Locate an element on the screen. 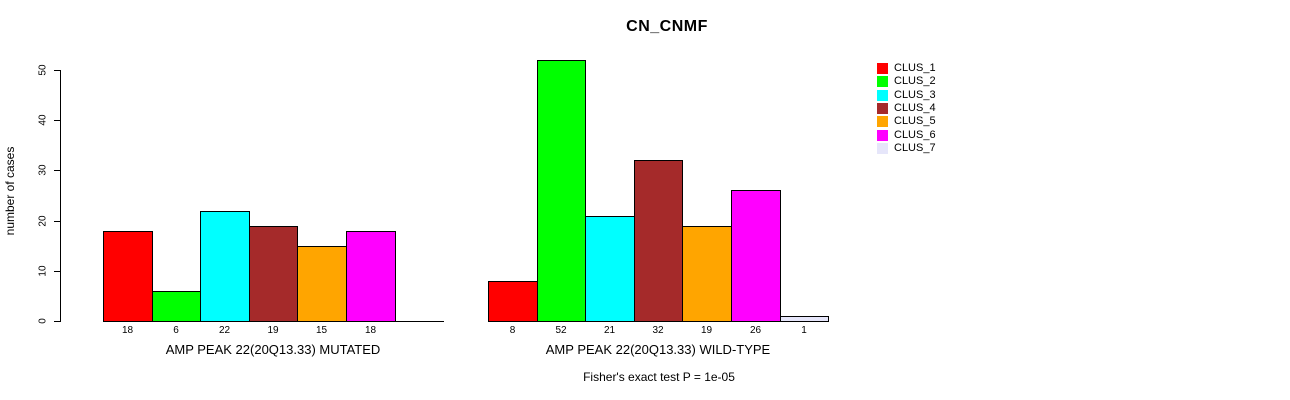 The height and width of the screenshot is (400, 1290). legend-item: CLUS_6 is located at coordinates (906, 135).